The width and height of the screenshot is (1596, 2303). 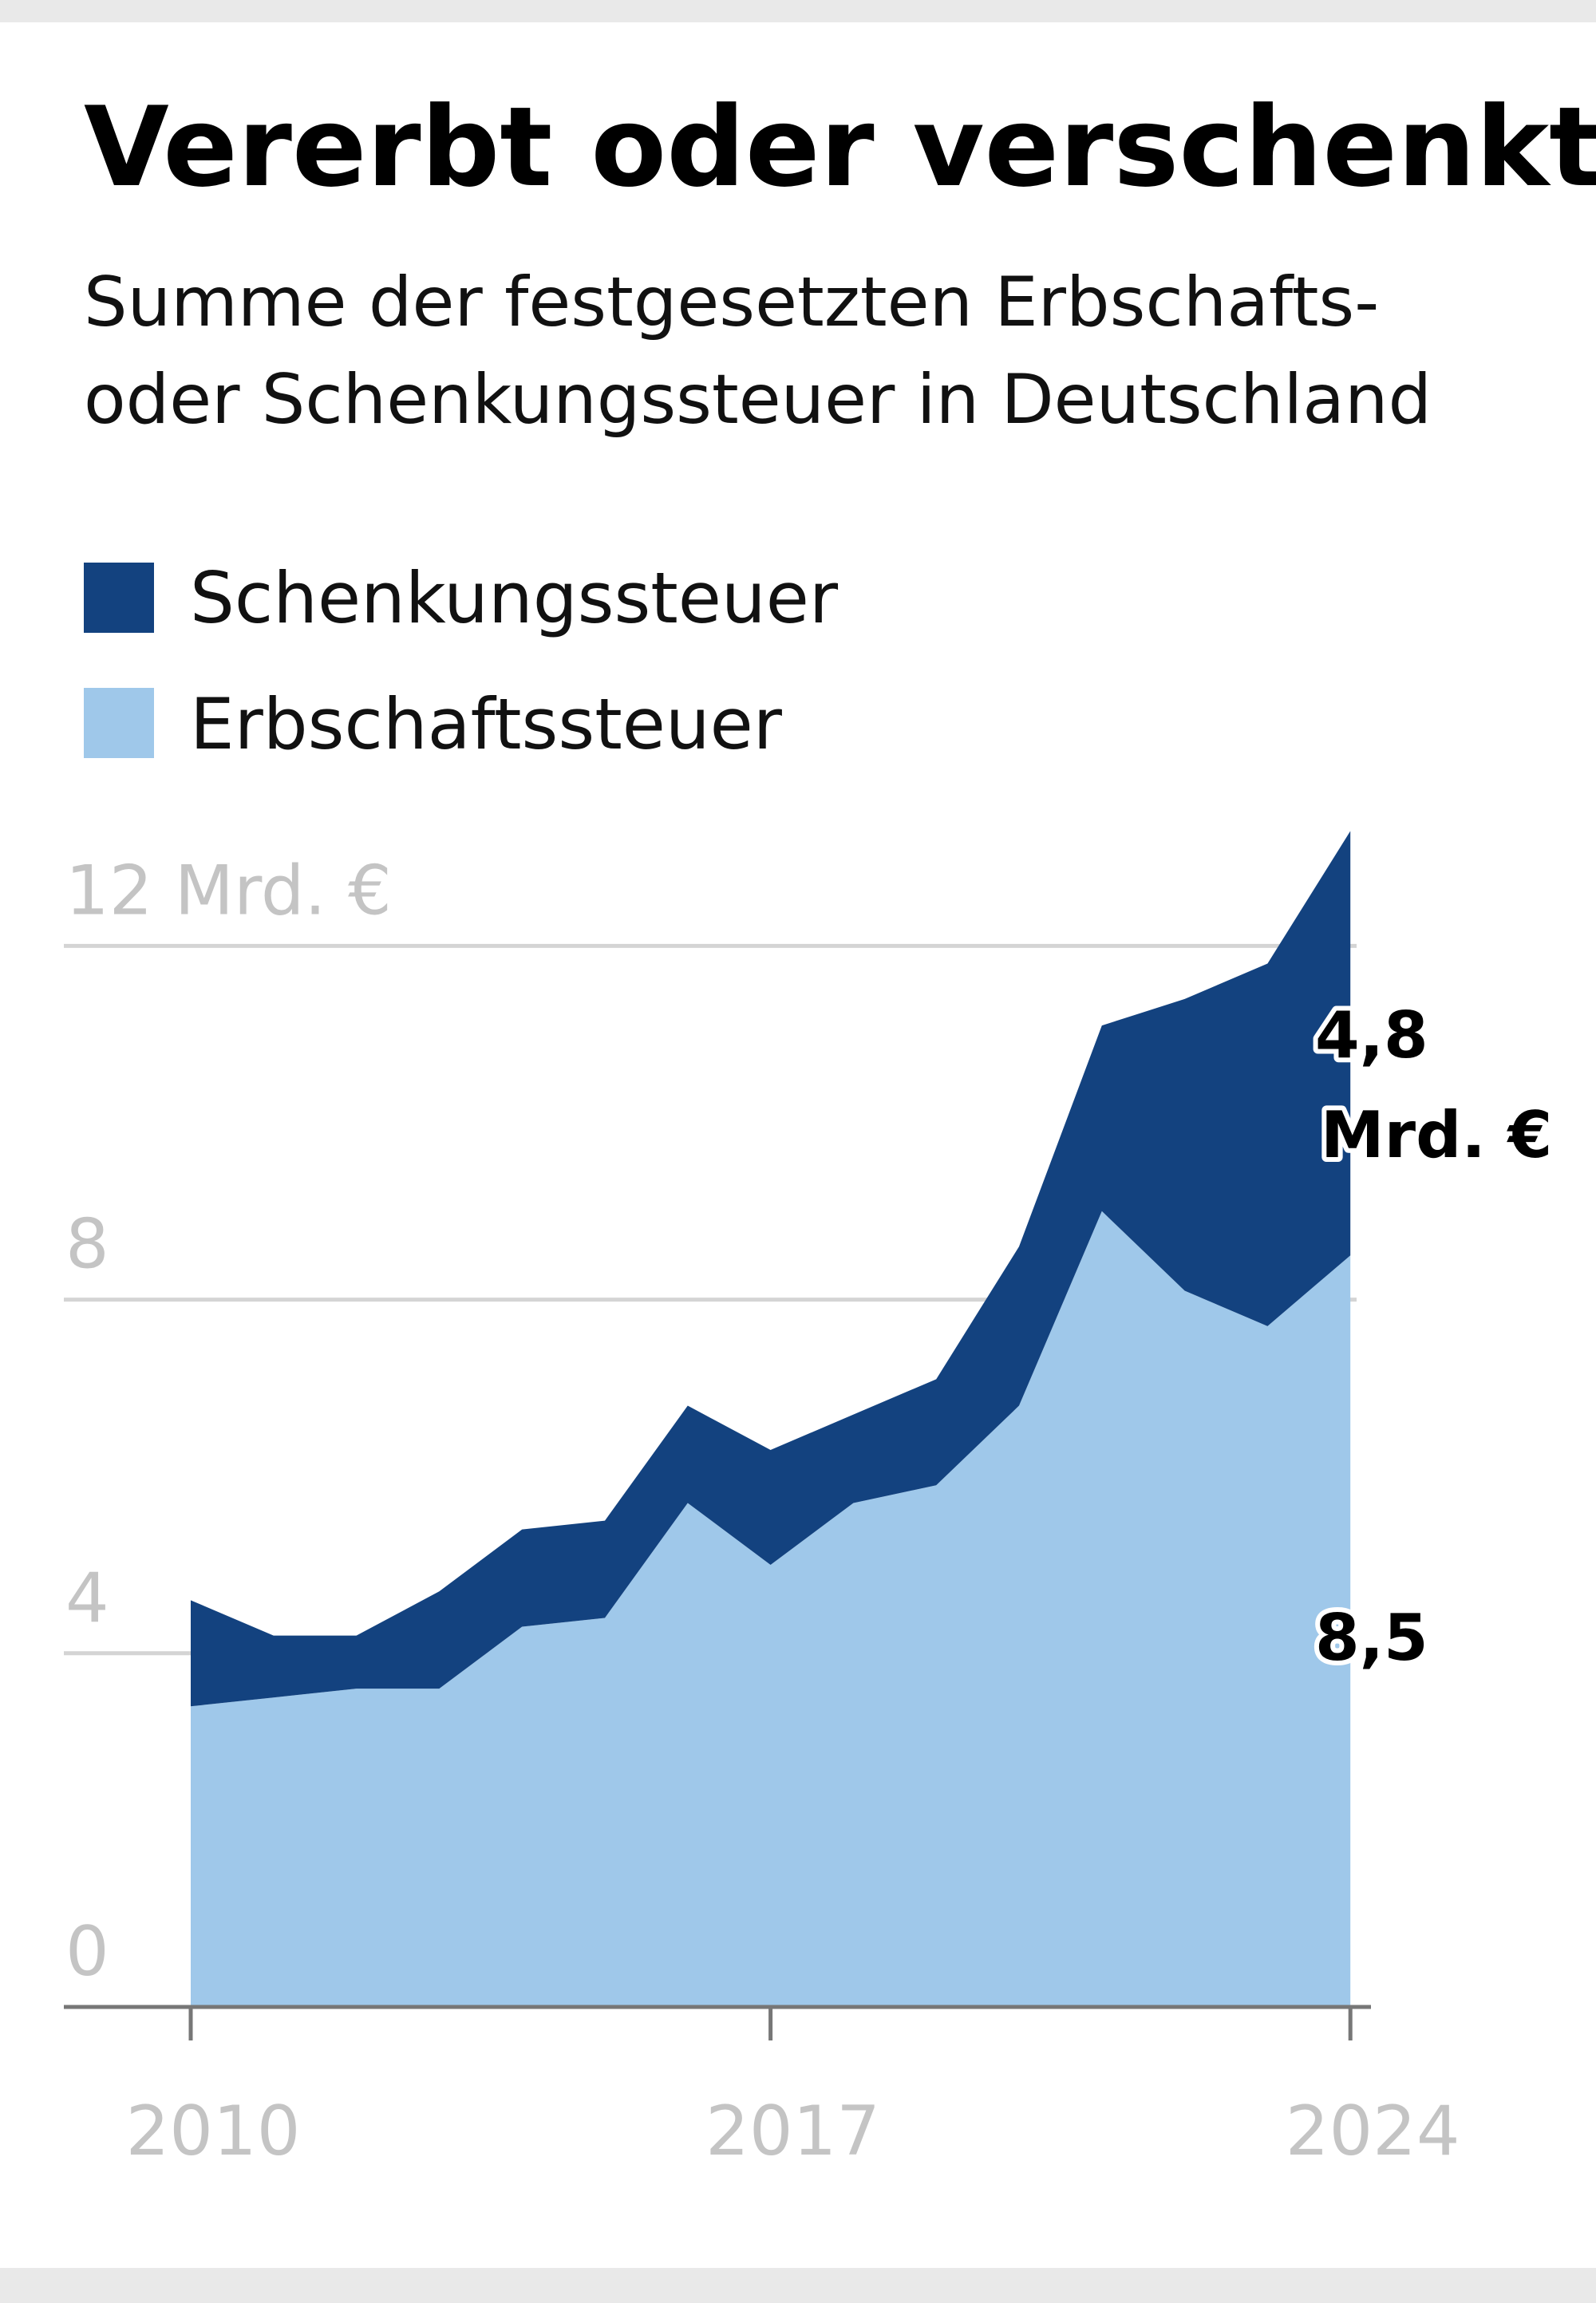 What do you see at coordinates (119, 723) in the screenshot?
I see `legend-swatch-erbschaftssteuer` at bounding box center [119, 723].